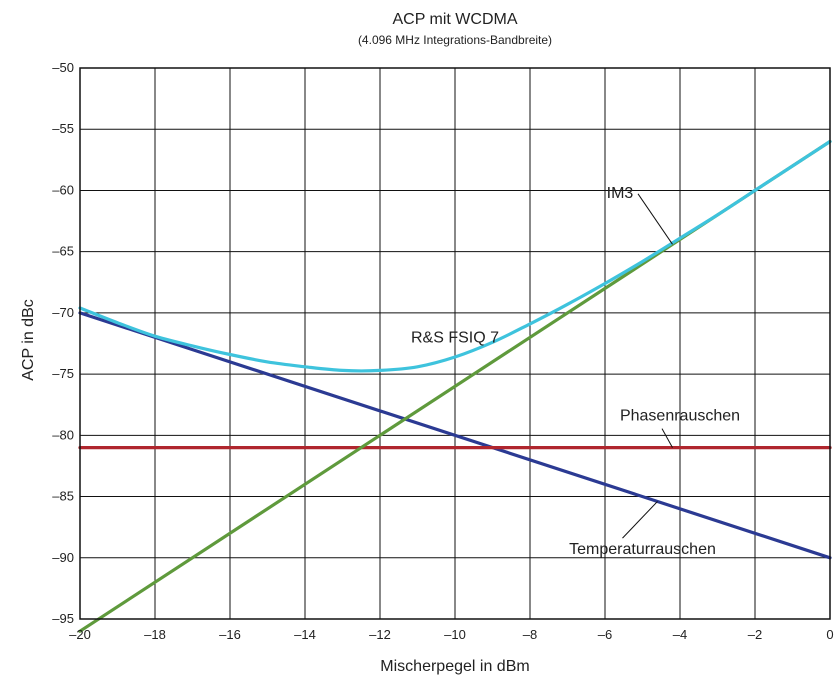 This screenshot has height=679, width=840. Describe the element at coordinates (63, 496) in the screenshot. I see `y-tick-label: –85` at that location.